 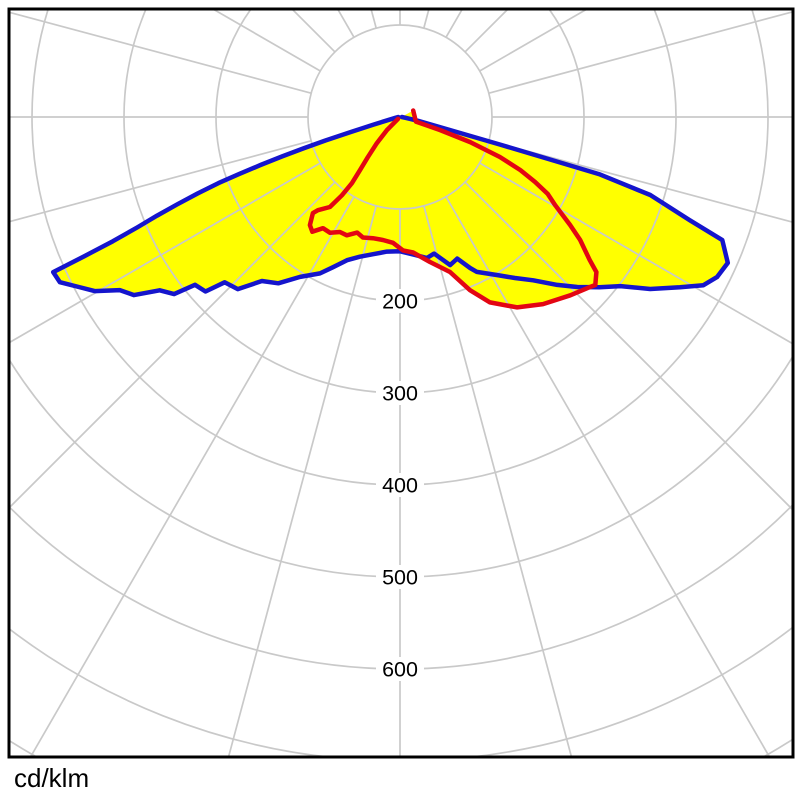 I want to click on ring-labels: 200 300 400 500 600, so click(x=400, y=485).